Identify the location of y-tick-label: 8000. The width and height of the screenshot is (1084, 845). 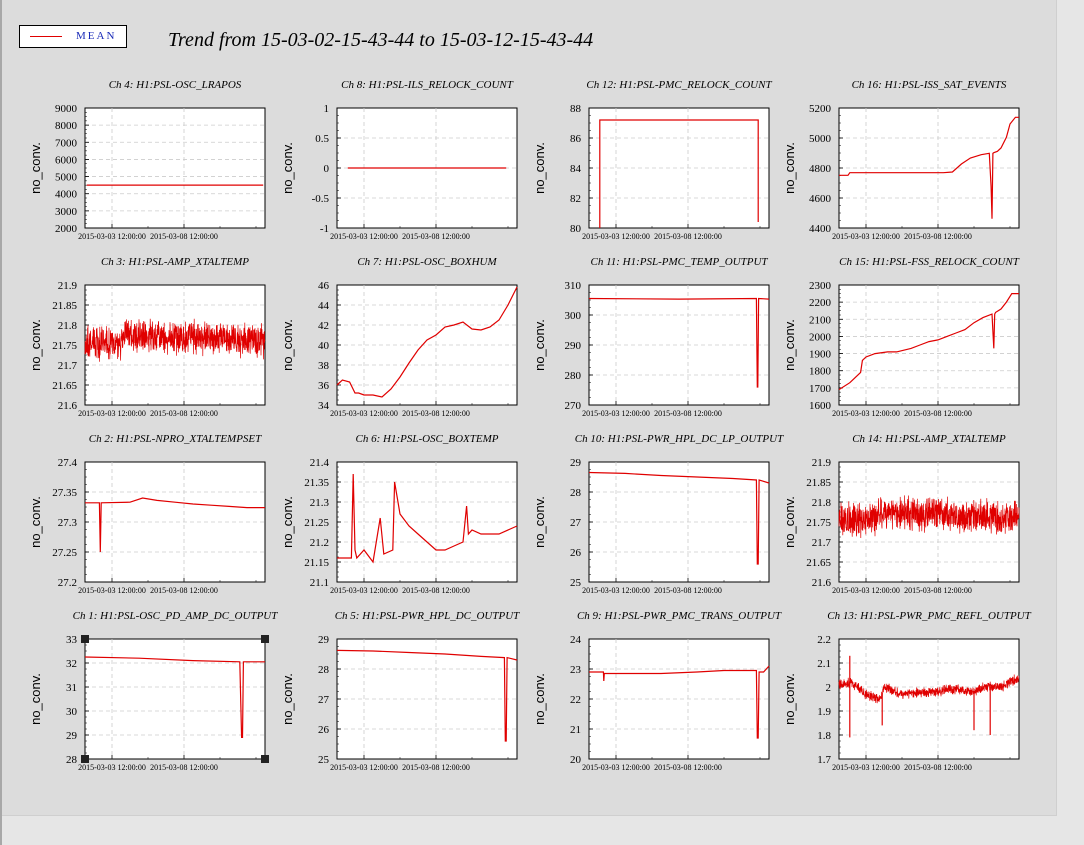
(66, 126).